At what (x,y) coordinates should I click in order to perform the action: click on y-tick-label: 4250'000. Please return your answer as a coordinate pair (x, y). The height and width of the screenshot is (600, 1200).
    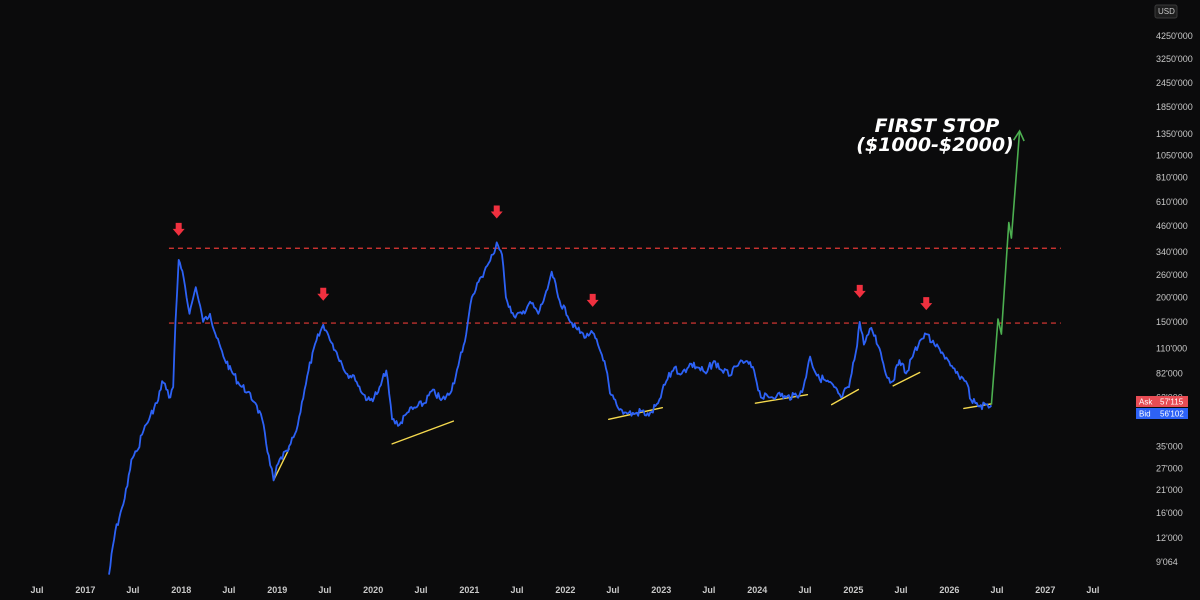
    Looking at the image, I should click on (1174, 36).